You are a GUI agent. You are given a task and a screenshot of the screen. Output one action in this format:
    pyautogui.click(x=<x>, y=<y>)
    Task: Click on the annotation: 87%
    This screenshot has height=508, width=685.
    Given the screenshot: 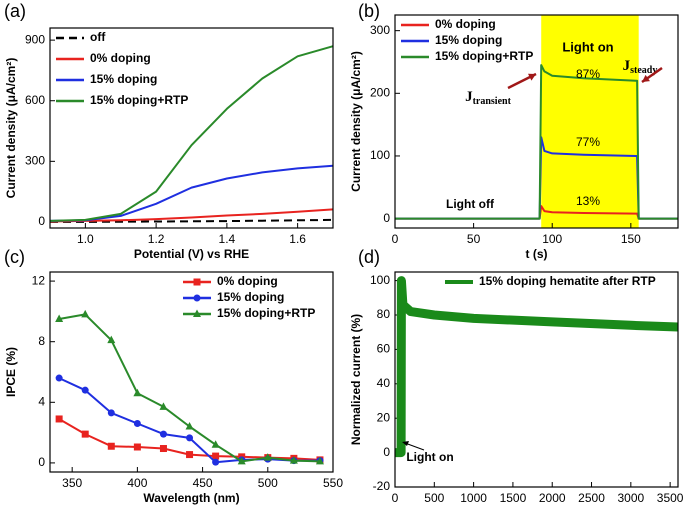 What is the action you would take?
    pyautogui.click(x=588, y=74)
    